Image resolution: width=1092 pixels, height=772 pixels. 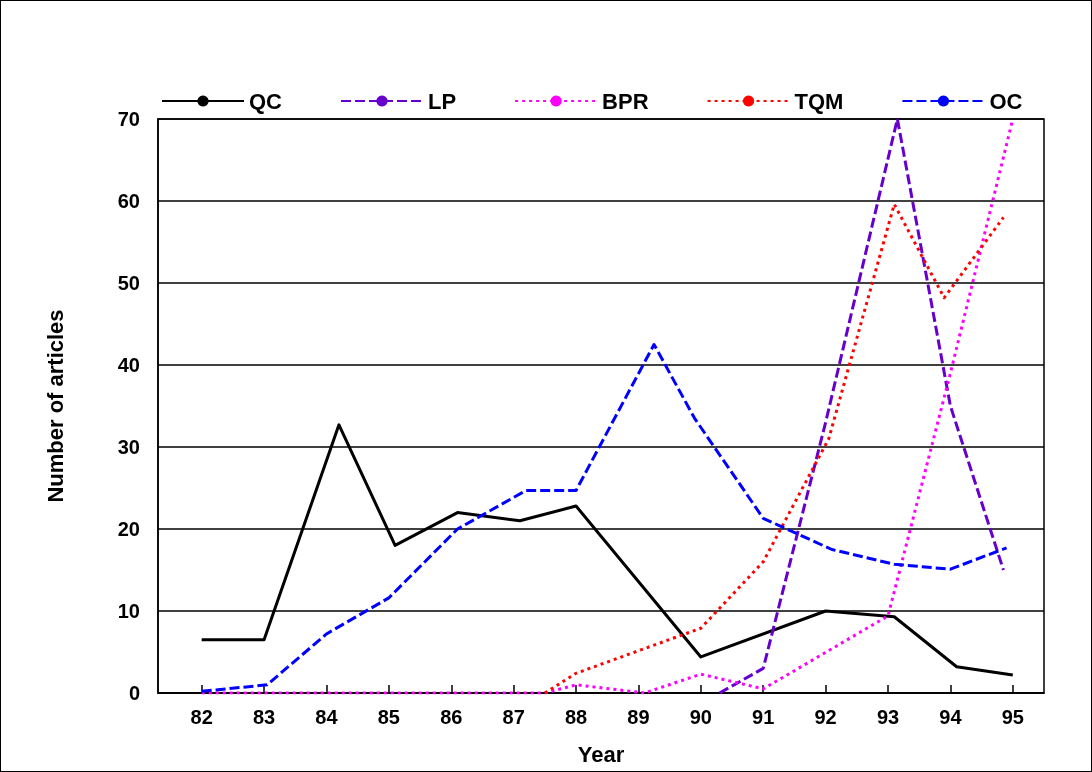 I want to click on x-tick-label: 95, so click(x=1012, y=717).